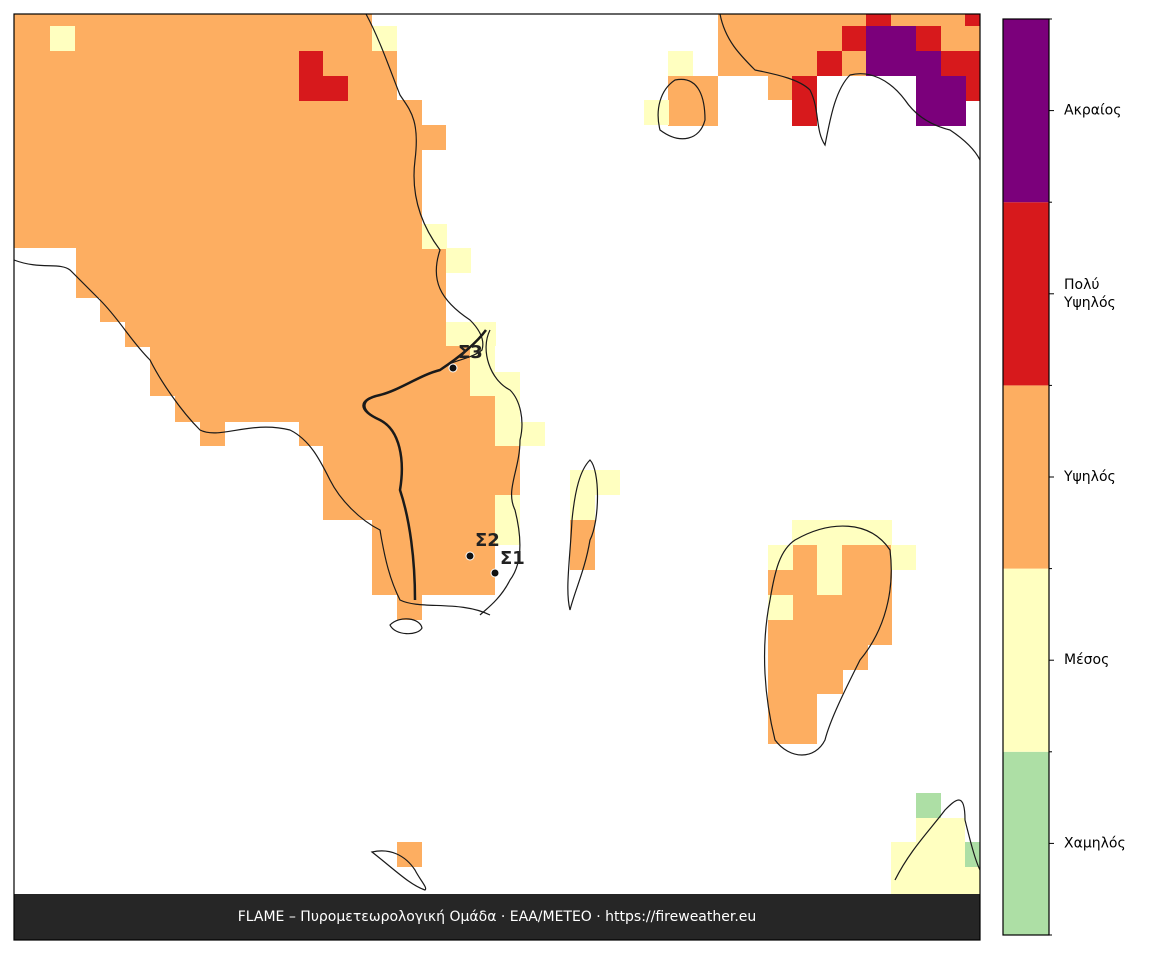  What do you see at coordinates (487, 540) in the screenshot?
I see `station-label: Σ2` at bounding box center [487, 540].